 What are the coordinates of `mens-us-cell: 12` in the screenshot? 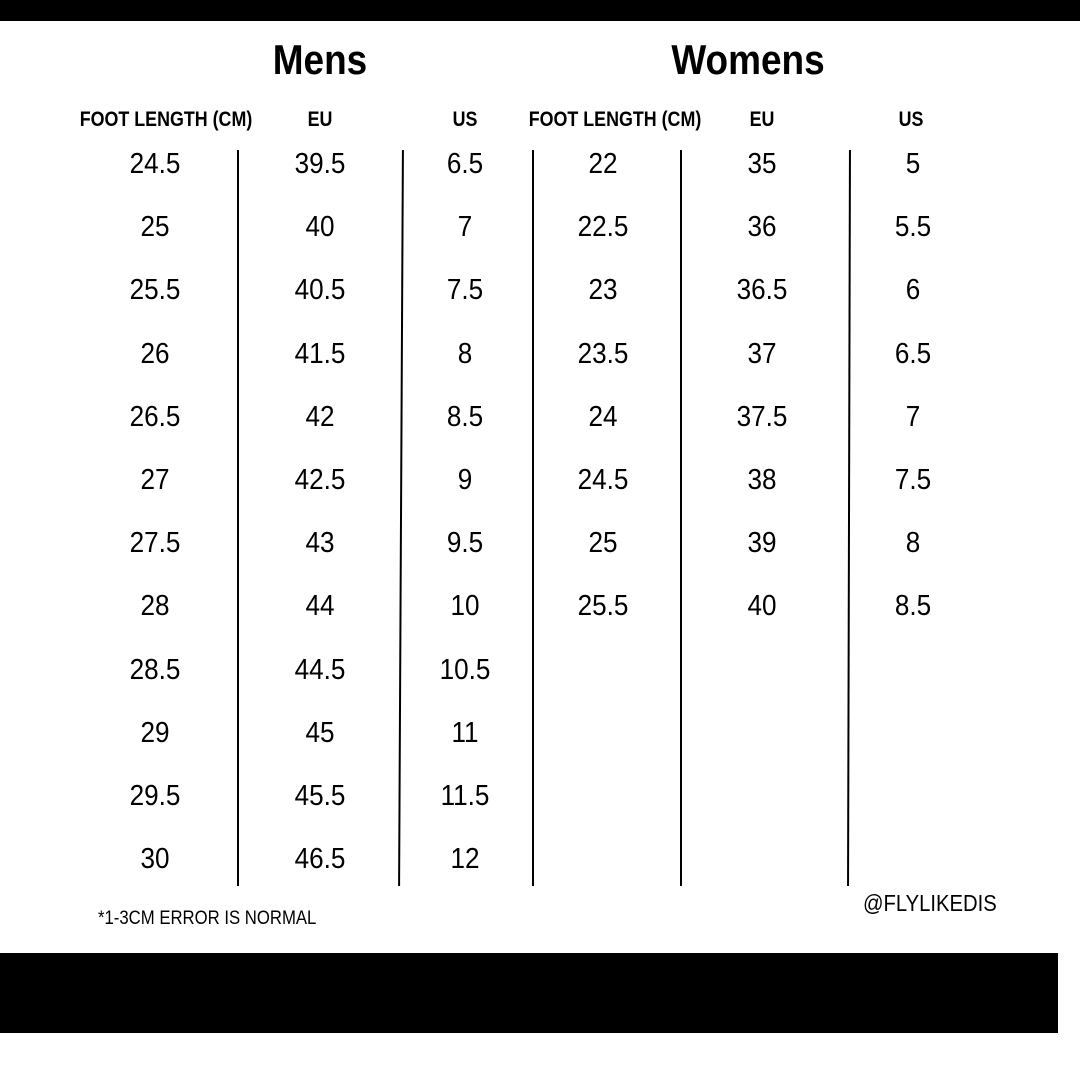 It's located at (465, 859).